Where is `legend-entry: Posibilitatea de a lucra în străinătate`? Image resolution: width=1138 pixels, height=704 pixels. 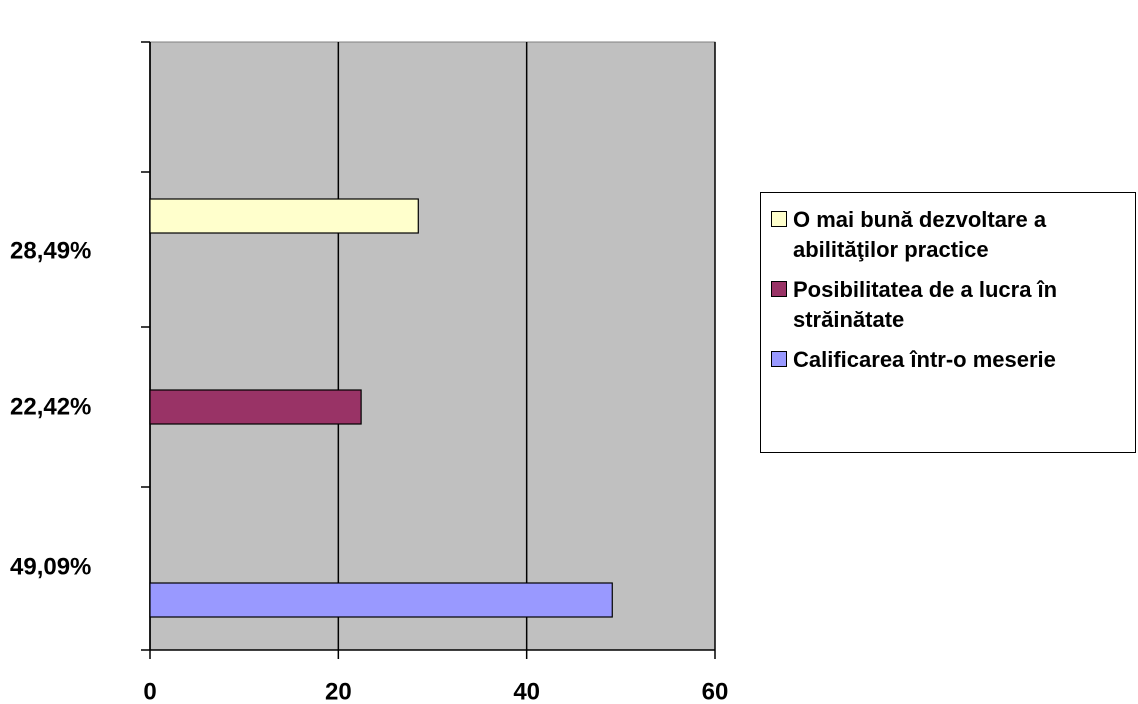
legend-entry: Posibilitatea de a lucra în străinătate is located at coordinates (953, 305).